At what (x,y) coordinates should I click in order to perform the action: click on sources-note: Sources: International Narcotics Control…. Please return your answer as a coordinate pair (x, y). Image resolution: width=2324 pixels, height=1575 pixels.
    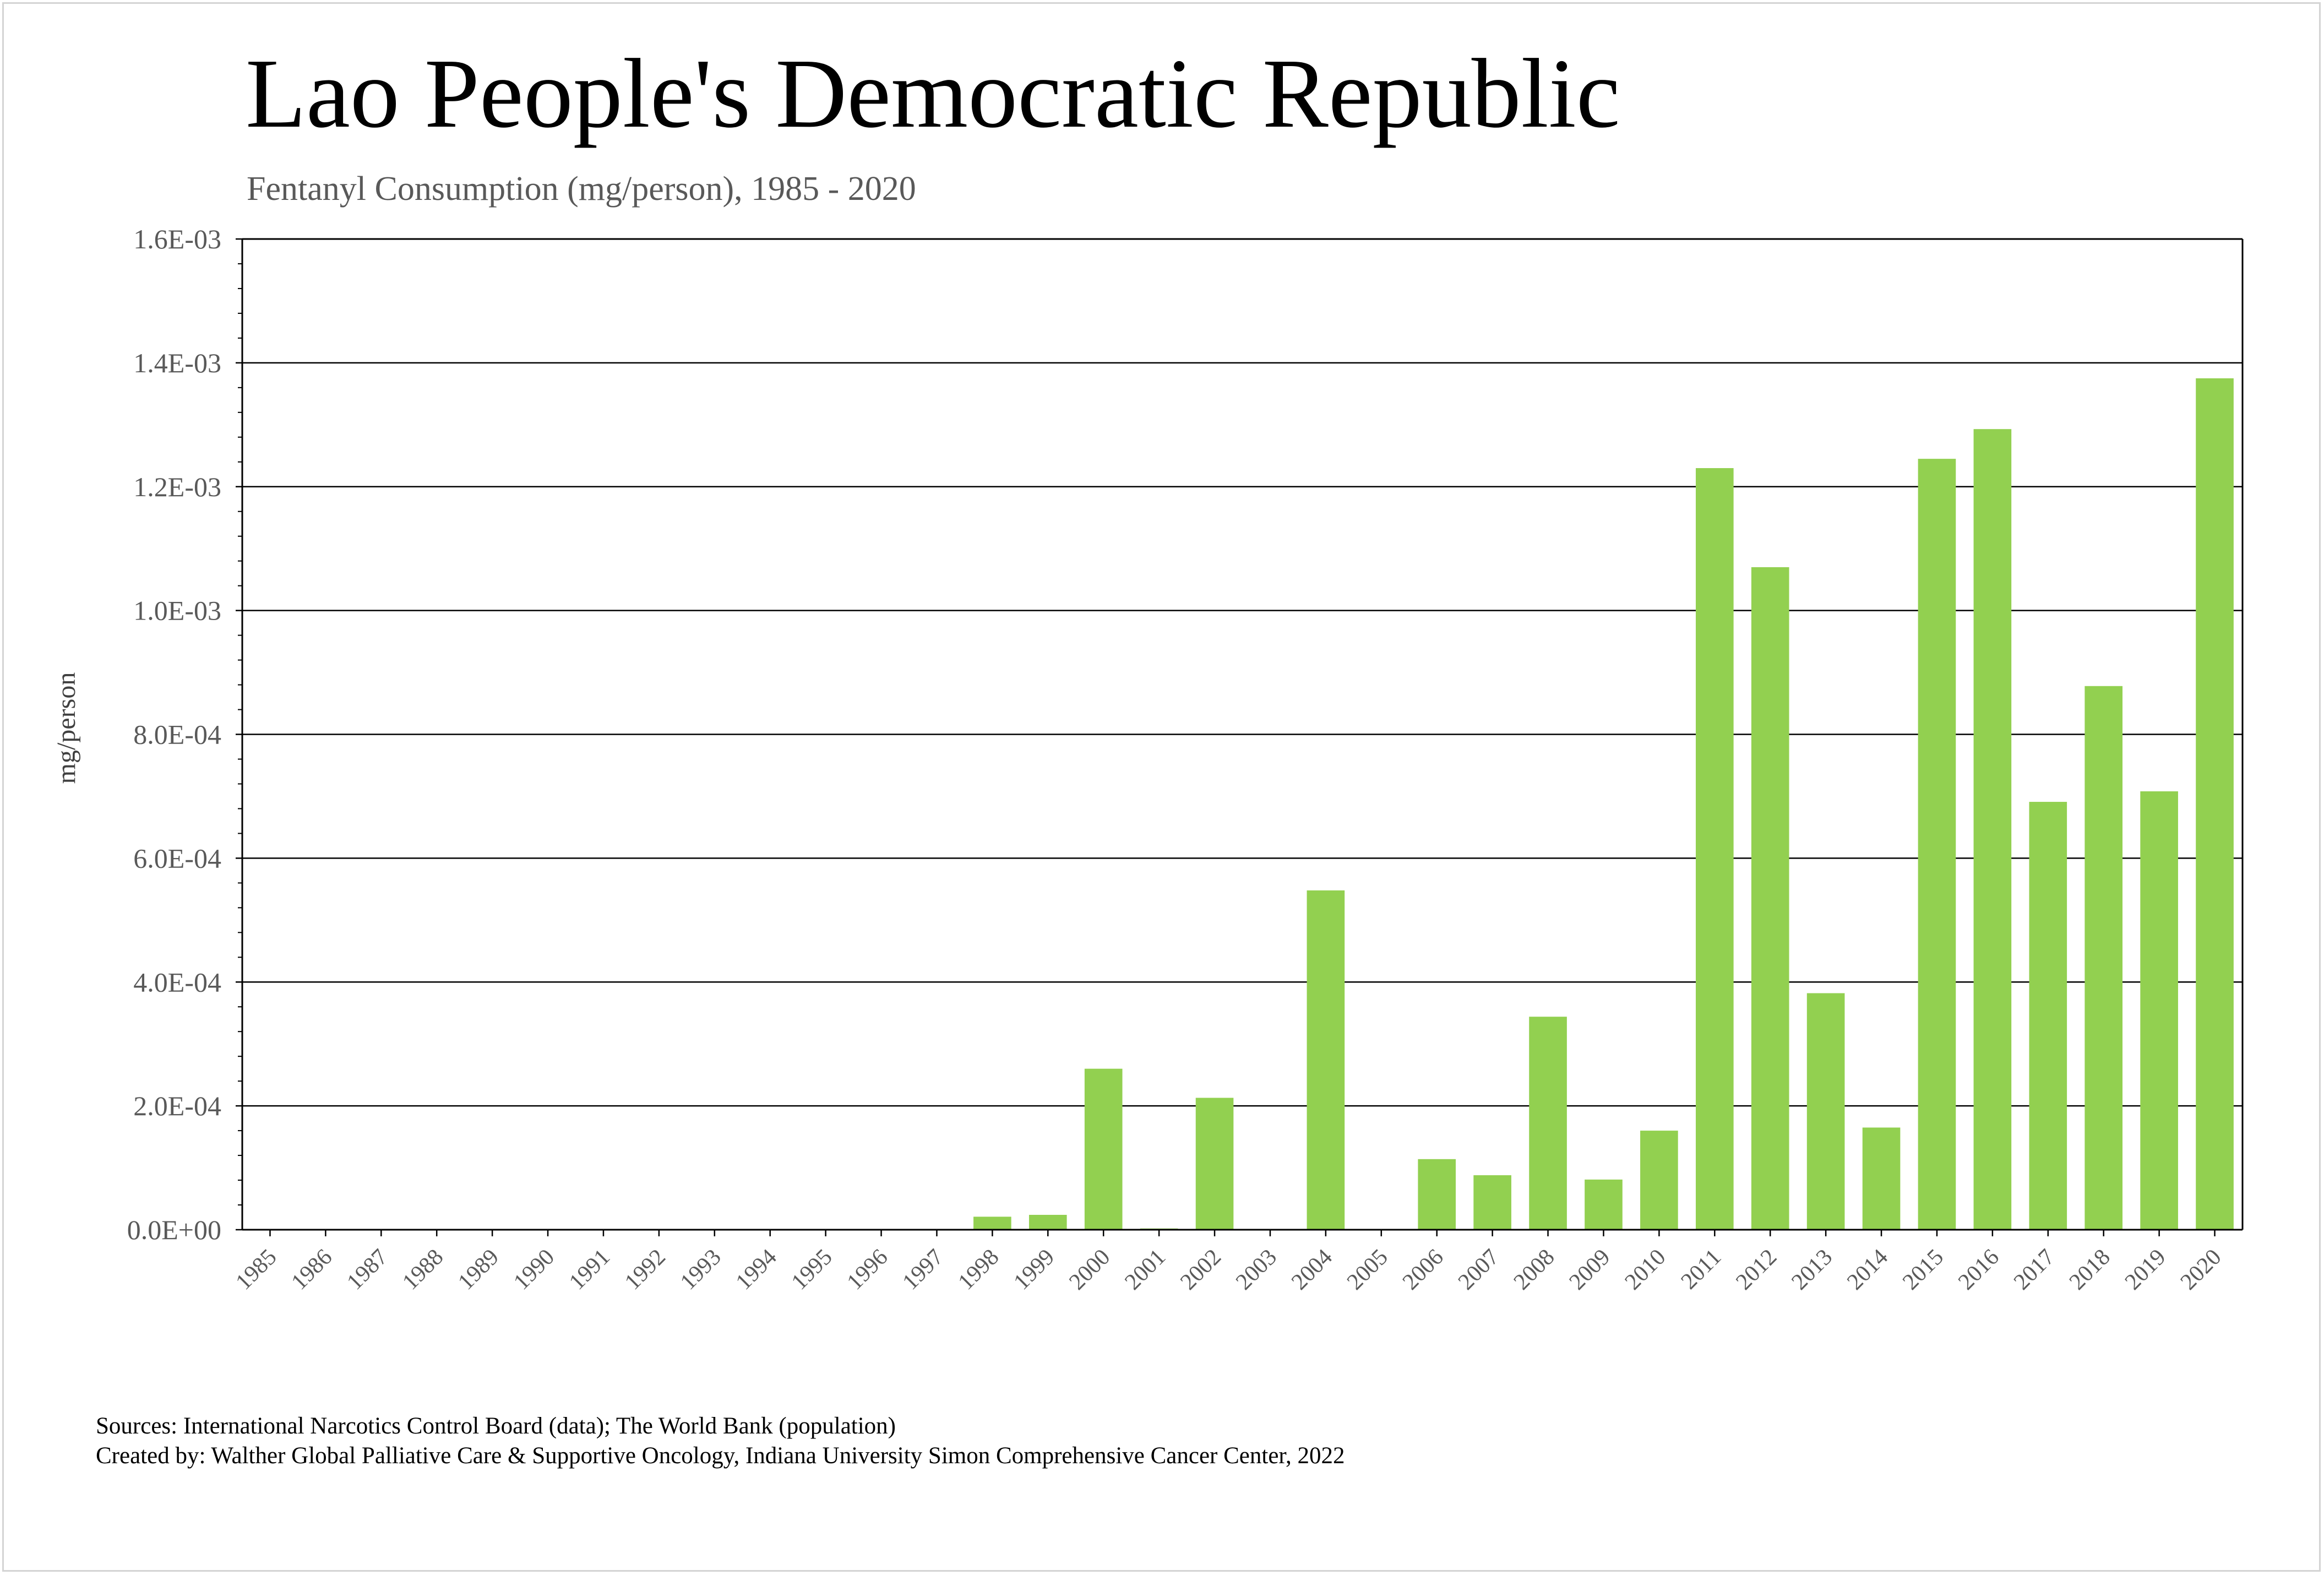
    Looking at the image, I should click on (496, 1426).